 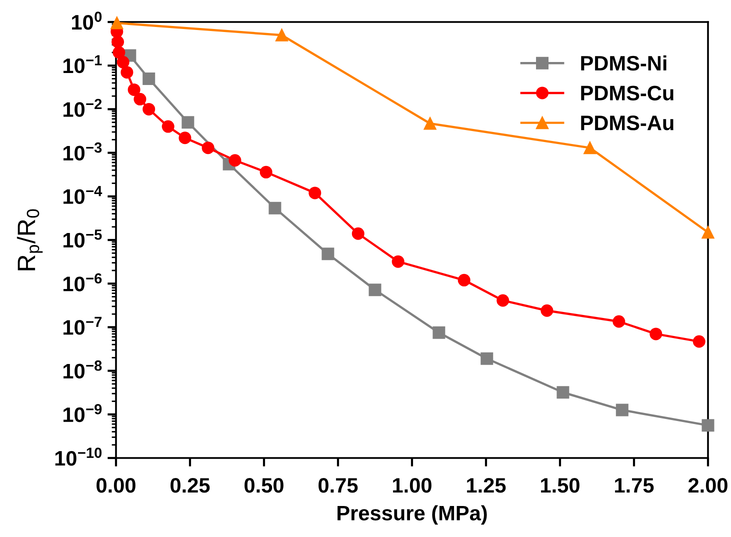 What do you see at coordinates (29, 239) in the screenshot?
I see `y-axis-title: R$_{p}$/R$_{0}$` at bounding box center [29, 239].